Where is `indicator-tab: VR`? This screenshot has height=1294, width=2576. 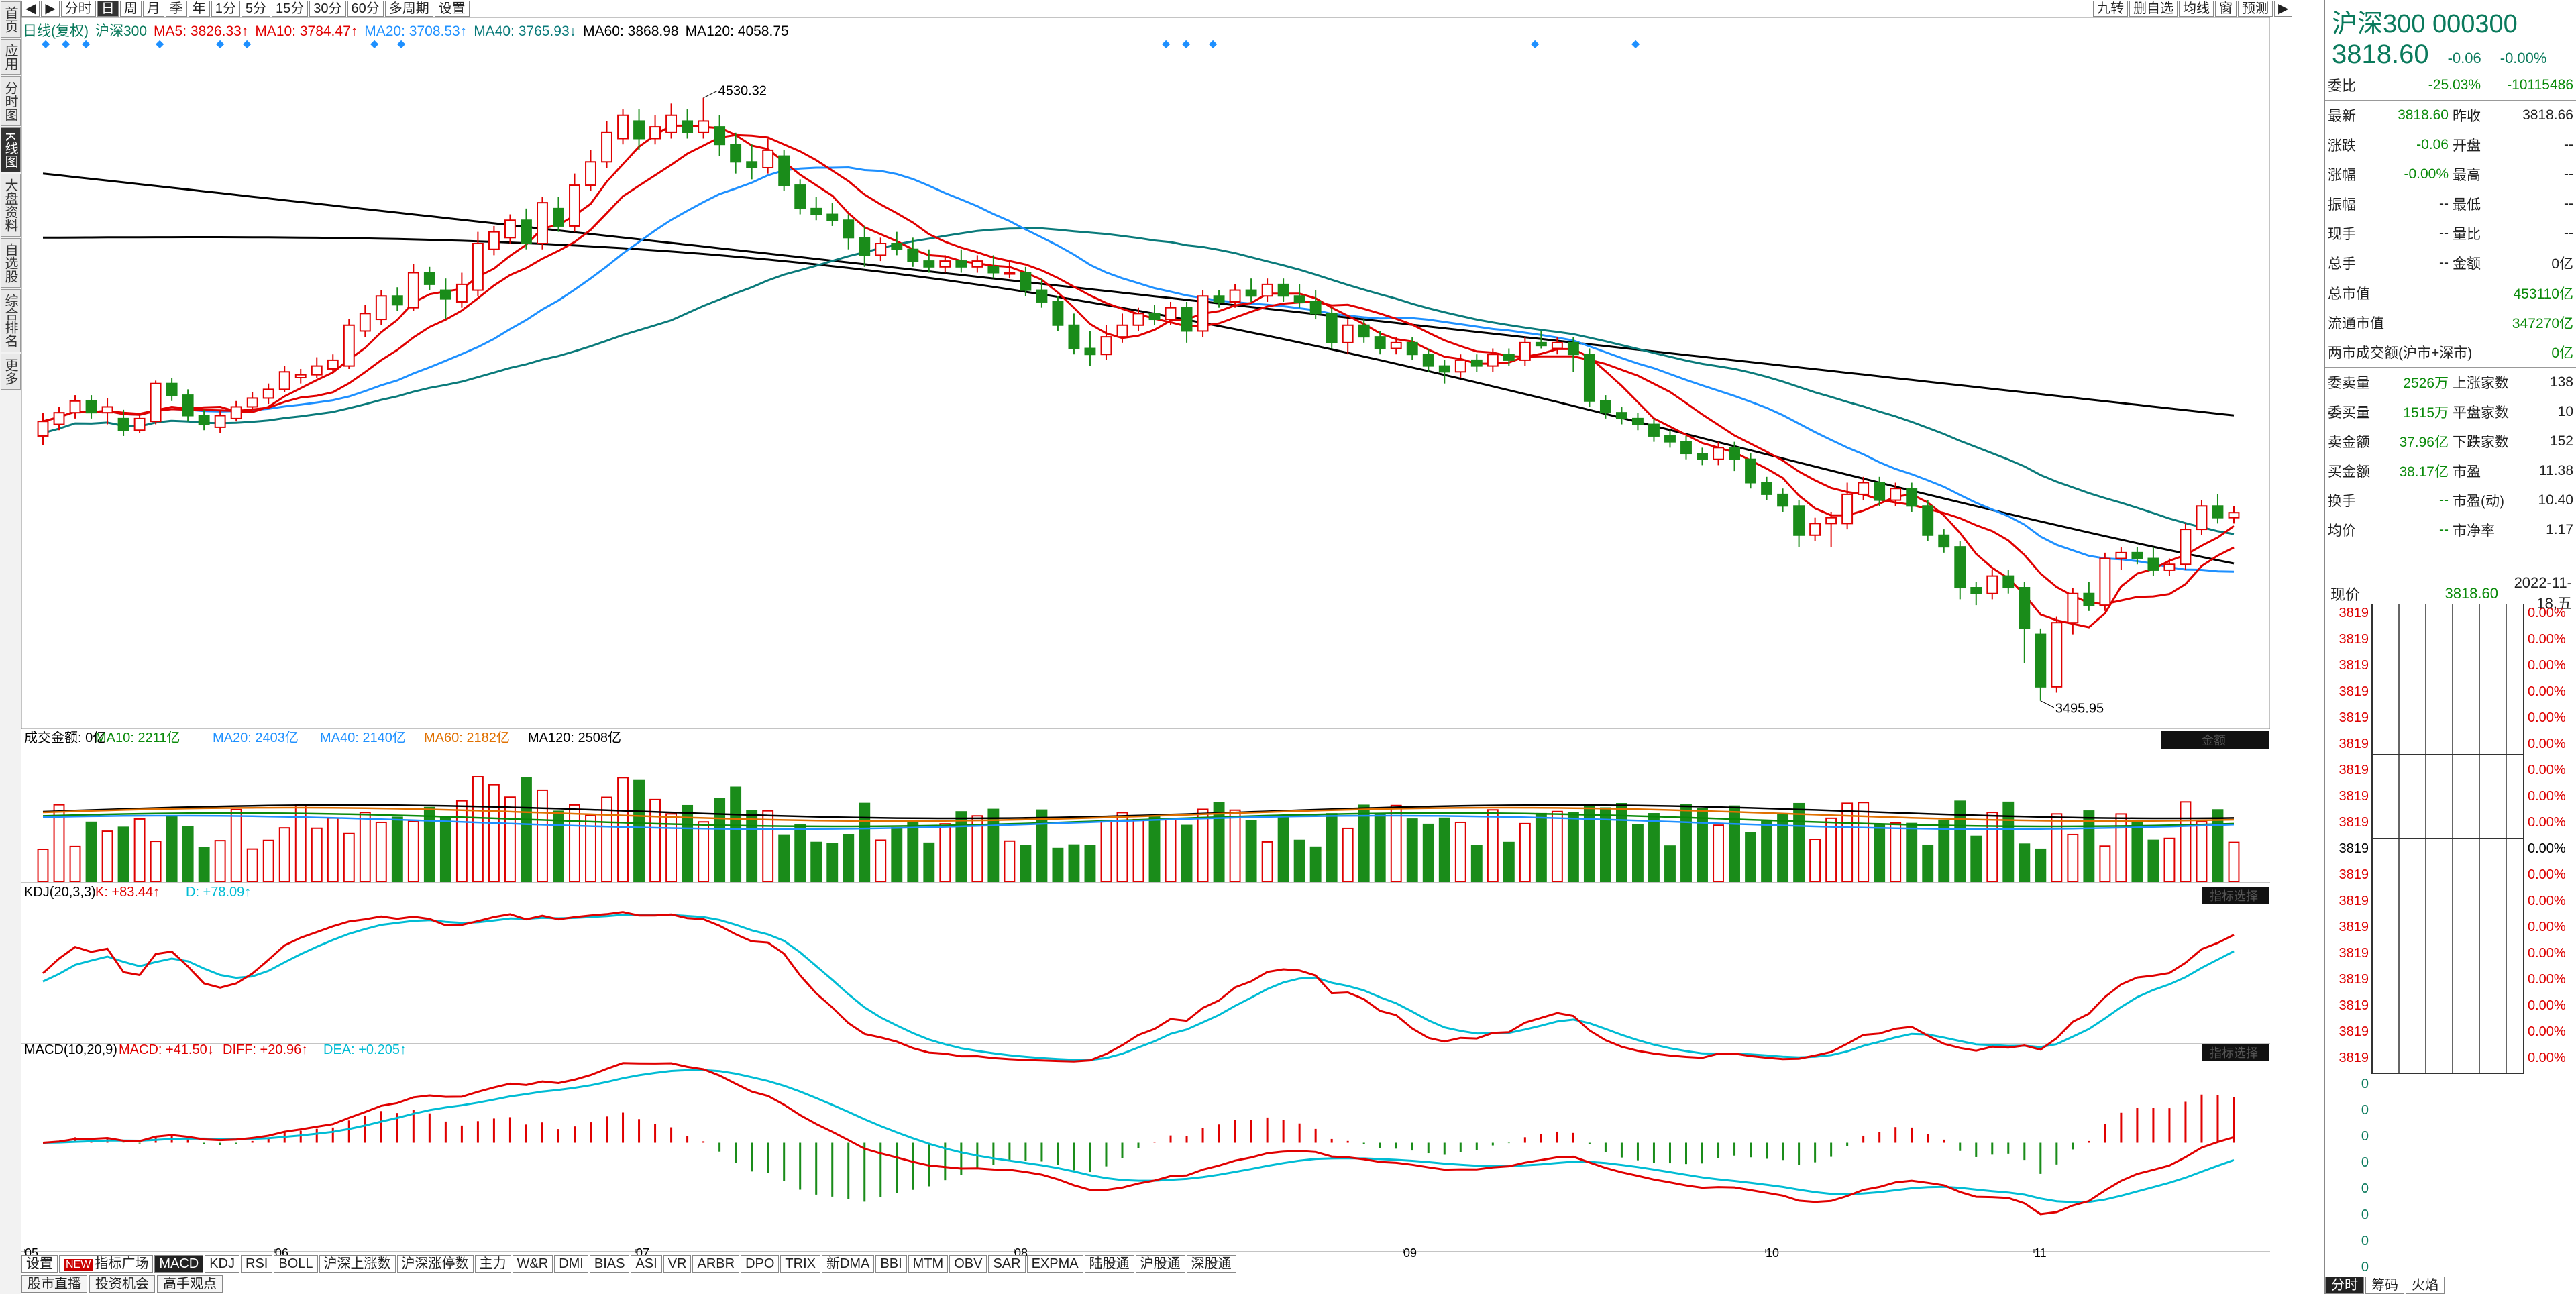 indicator-tab: VR is located at coordinates (677, 1264).